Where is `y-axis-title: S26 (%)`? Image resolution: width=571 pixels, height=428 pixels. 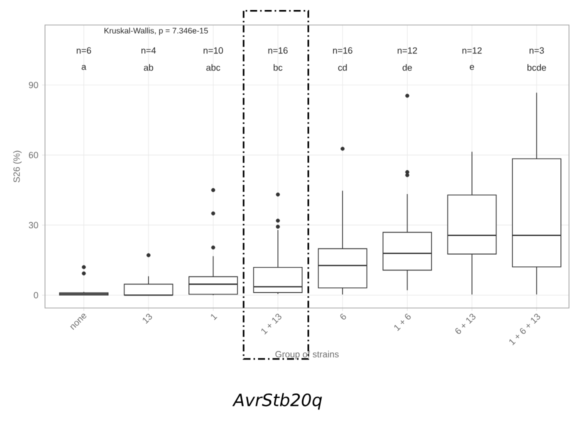 y-axis-title: S26 (%) is located at coordinates (17, 166).